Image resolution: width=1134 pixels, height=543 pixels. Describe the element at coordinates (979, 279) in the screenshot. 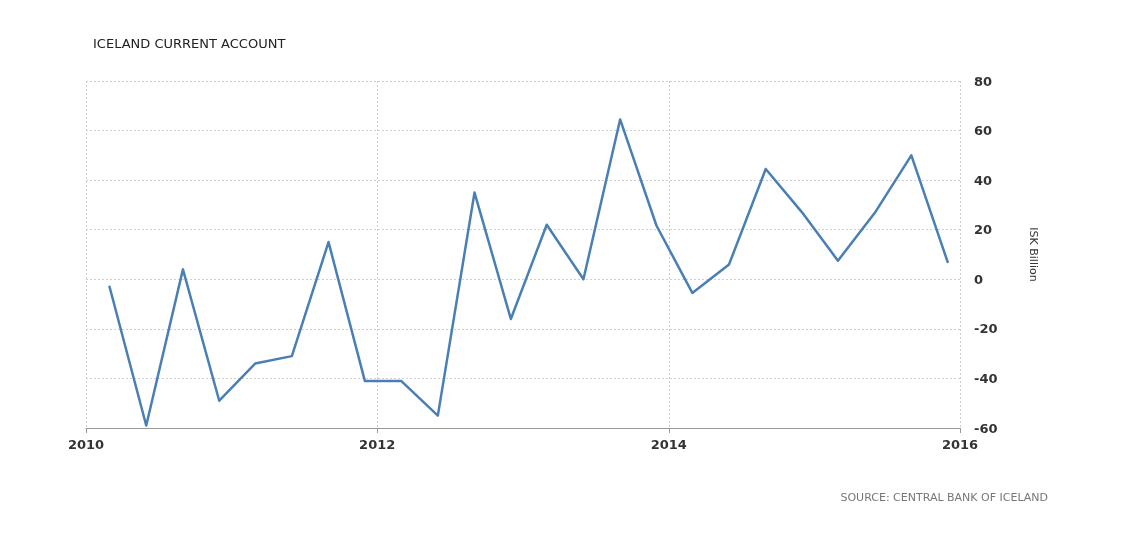

I see `y-tick-label: 0` at that location.